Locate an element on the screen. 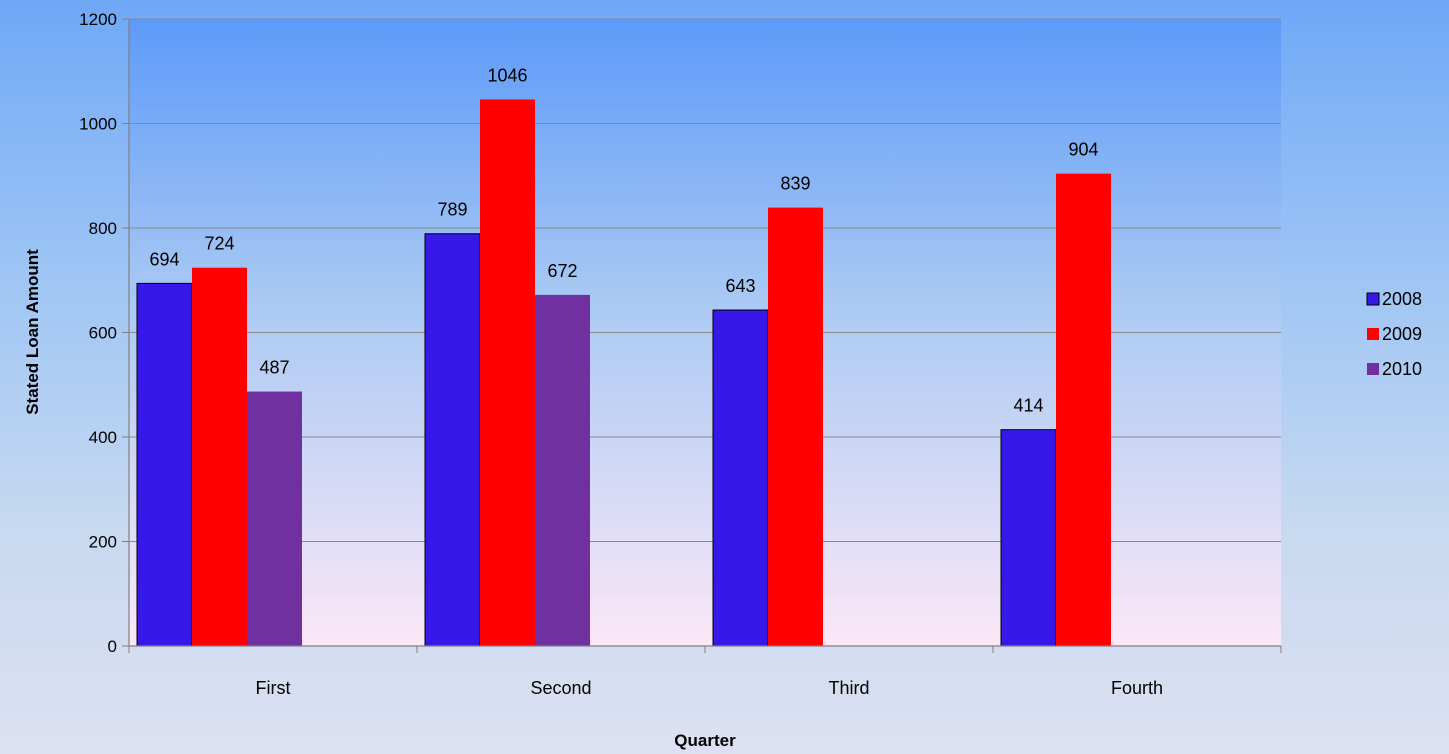 The height and width of the screenshot is (754, 1449). data-label: 789 is located at coordinates (452, 210).